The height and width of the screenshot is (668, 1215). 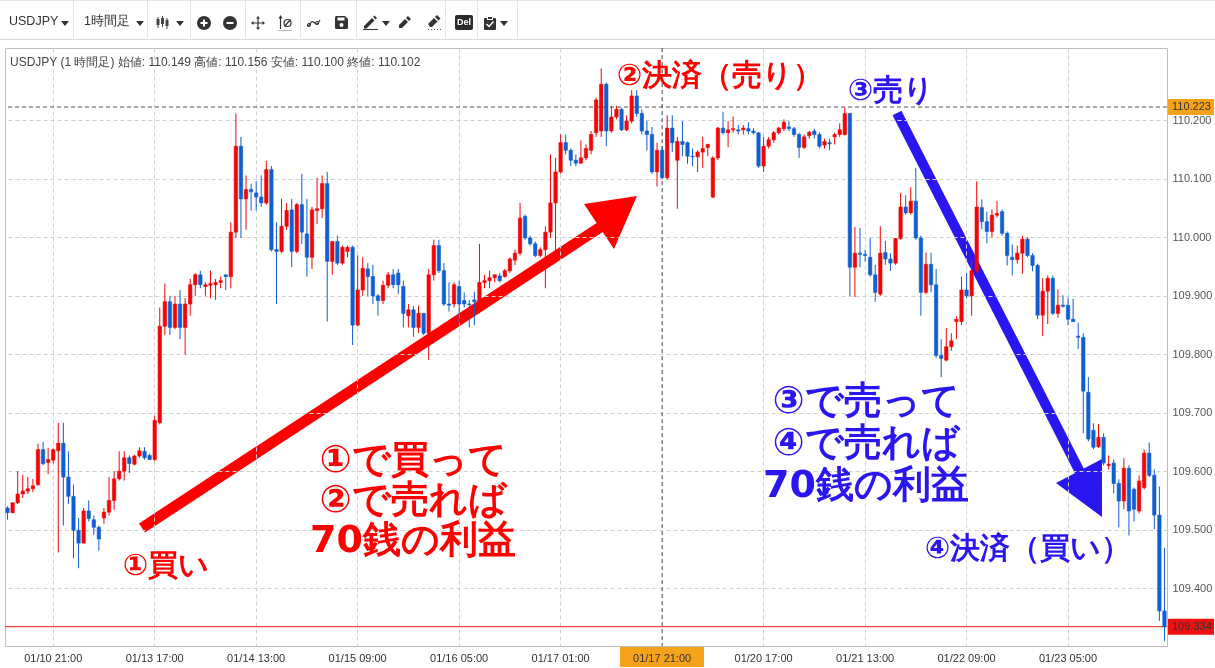 I want to click on y-tick-label: 109.700, so click(x=1192, y=412).